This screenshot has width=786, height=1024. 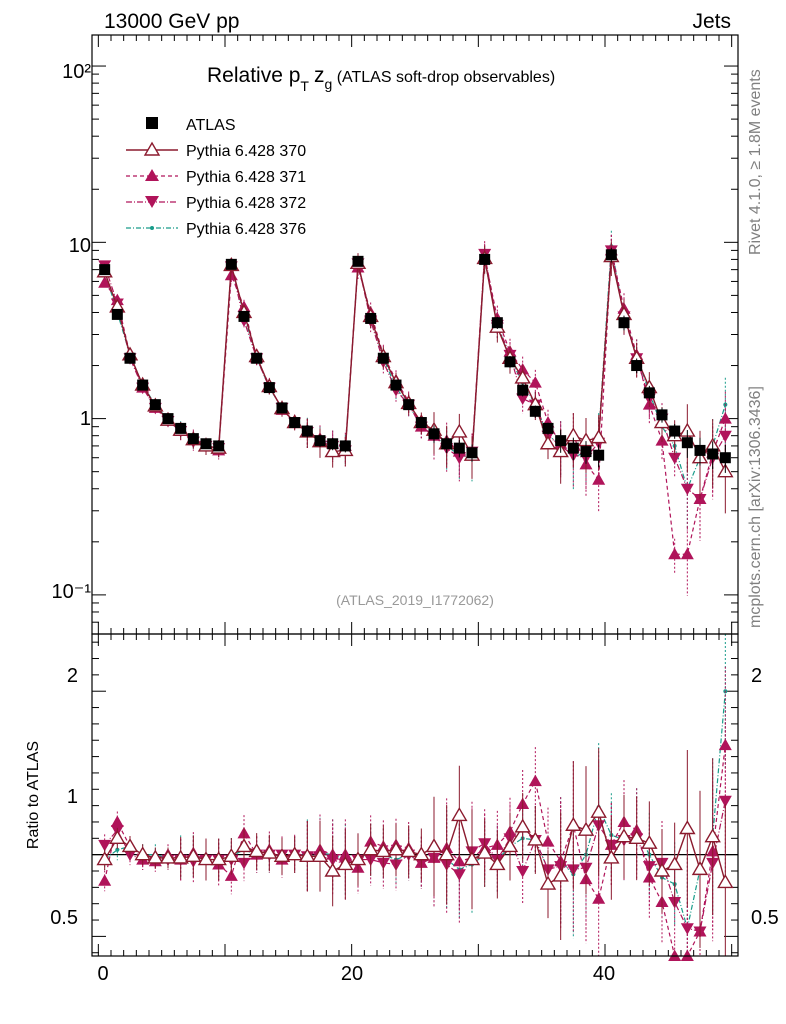 I want to click on legend-label-p376: Pythia 6.428 376, so click(x=246, y=229).